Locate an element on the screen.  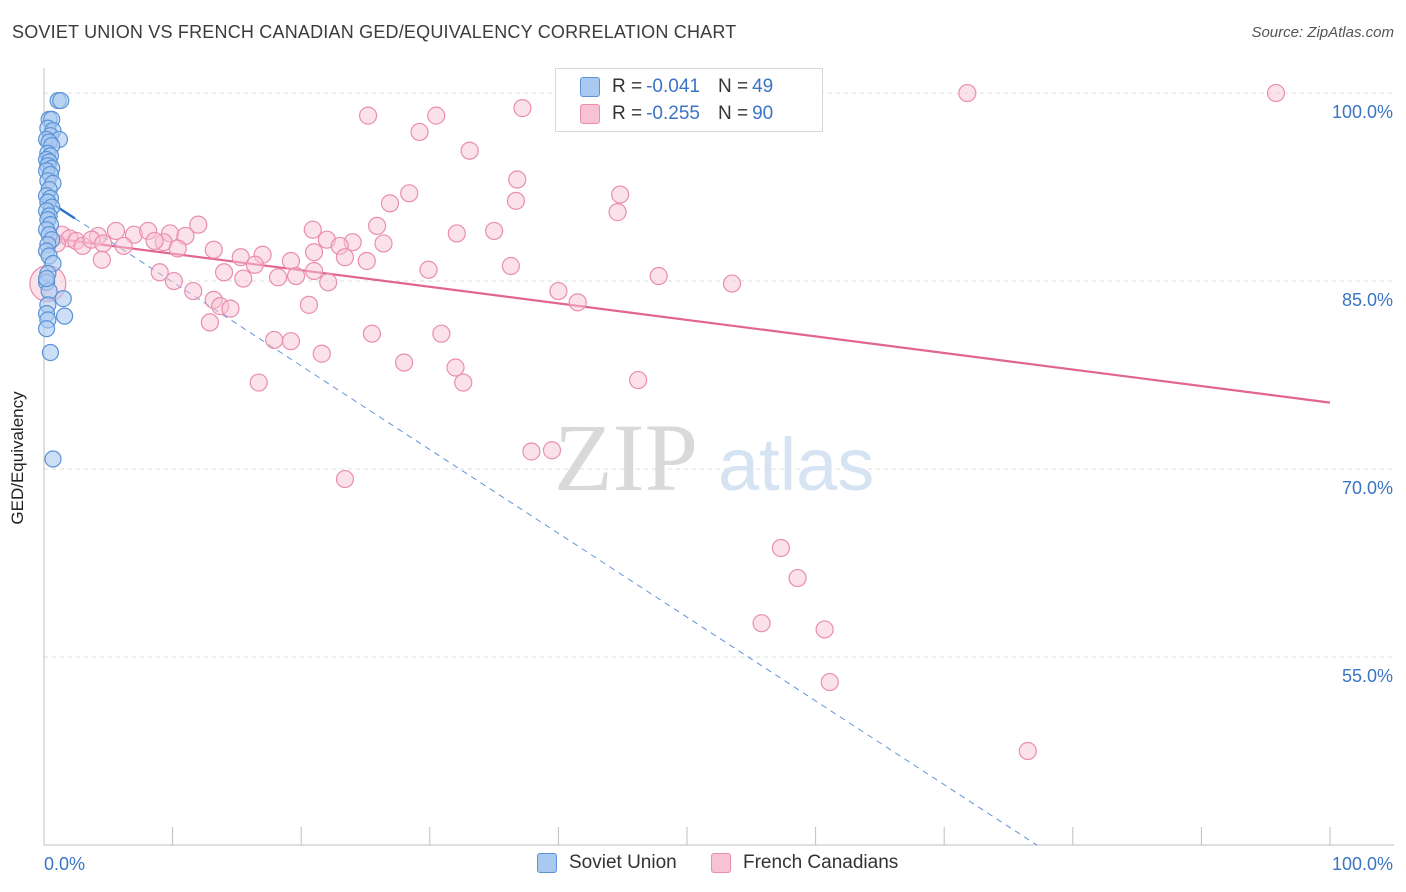
x-tick-label: 100.0% is located at coordinates (1362, 864).